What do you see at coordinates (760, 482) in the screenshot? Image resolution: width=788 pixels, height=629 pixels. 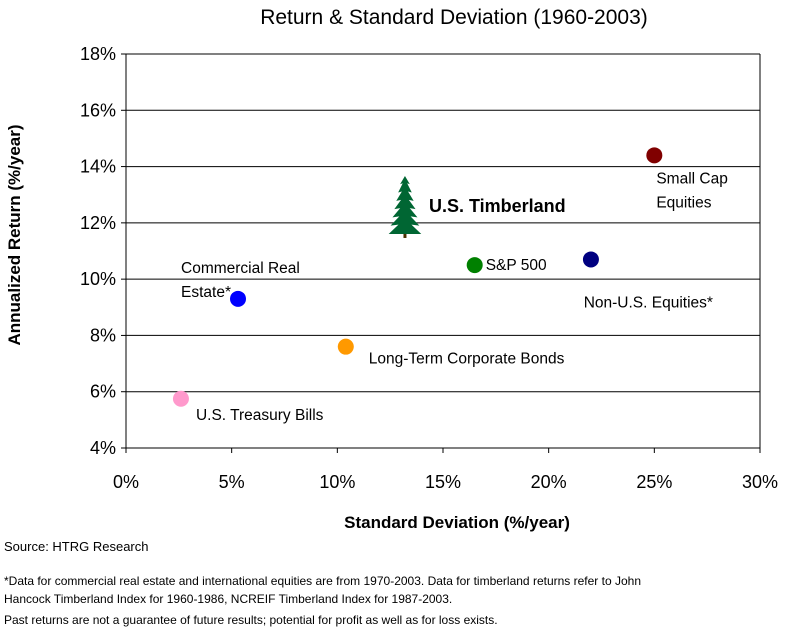 I see `x-tick-label: 30%` at bounding box center [760, 482].